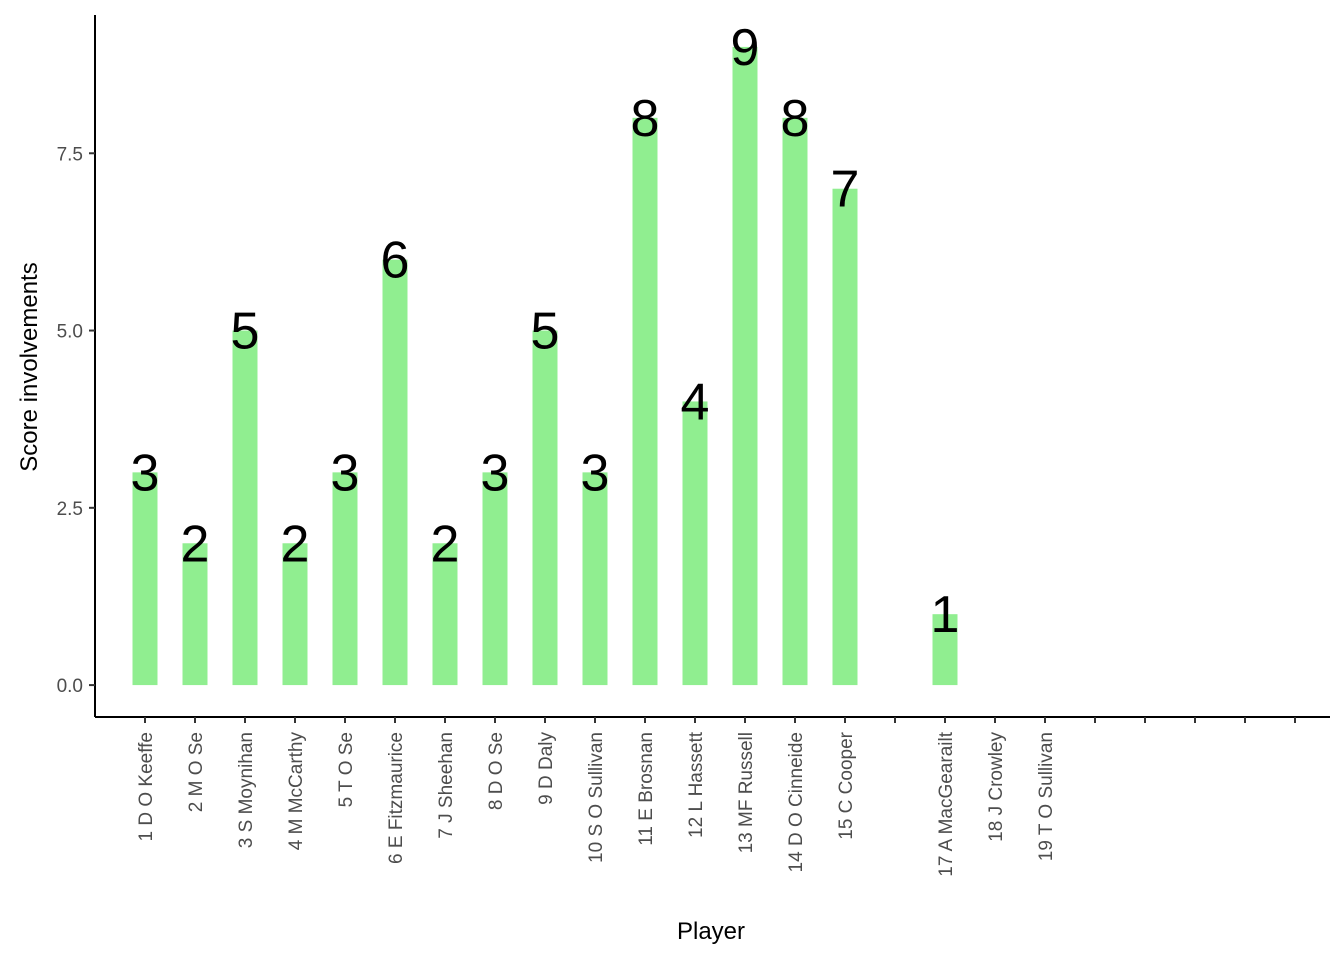 The height and width of the screenshot is (965, 1344). Describe the element at coordinates (945, 615) in the screenshot. I see `data-label: 1` at that location.